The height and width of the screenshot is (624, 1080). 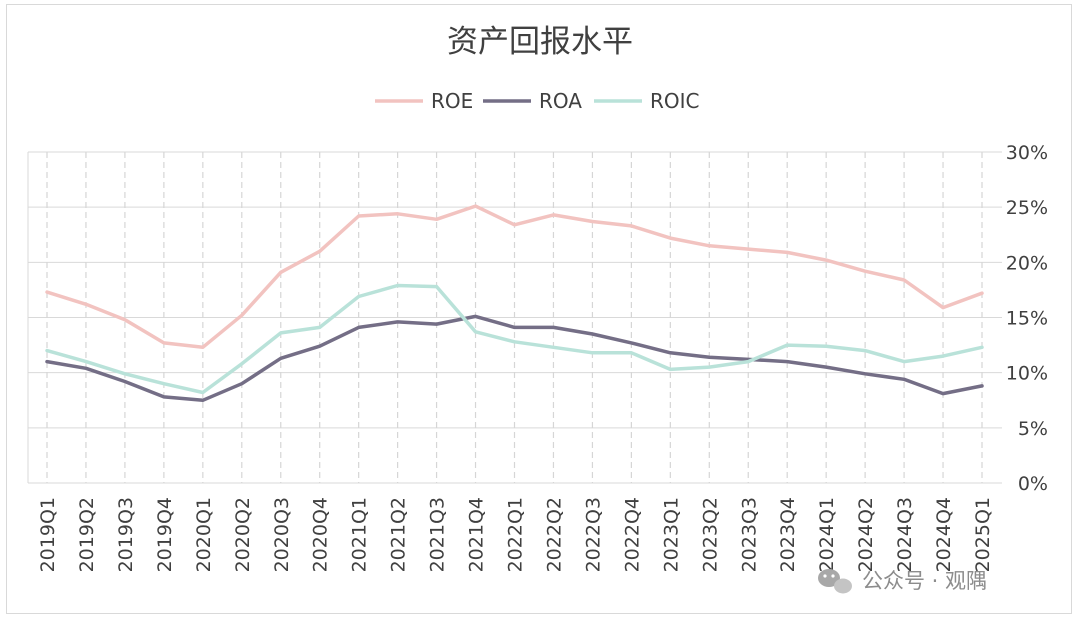 I want to click on x-tick-label: 2020Q4, so click(x=321, y=534).